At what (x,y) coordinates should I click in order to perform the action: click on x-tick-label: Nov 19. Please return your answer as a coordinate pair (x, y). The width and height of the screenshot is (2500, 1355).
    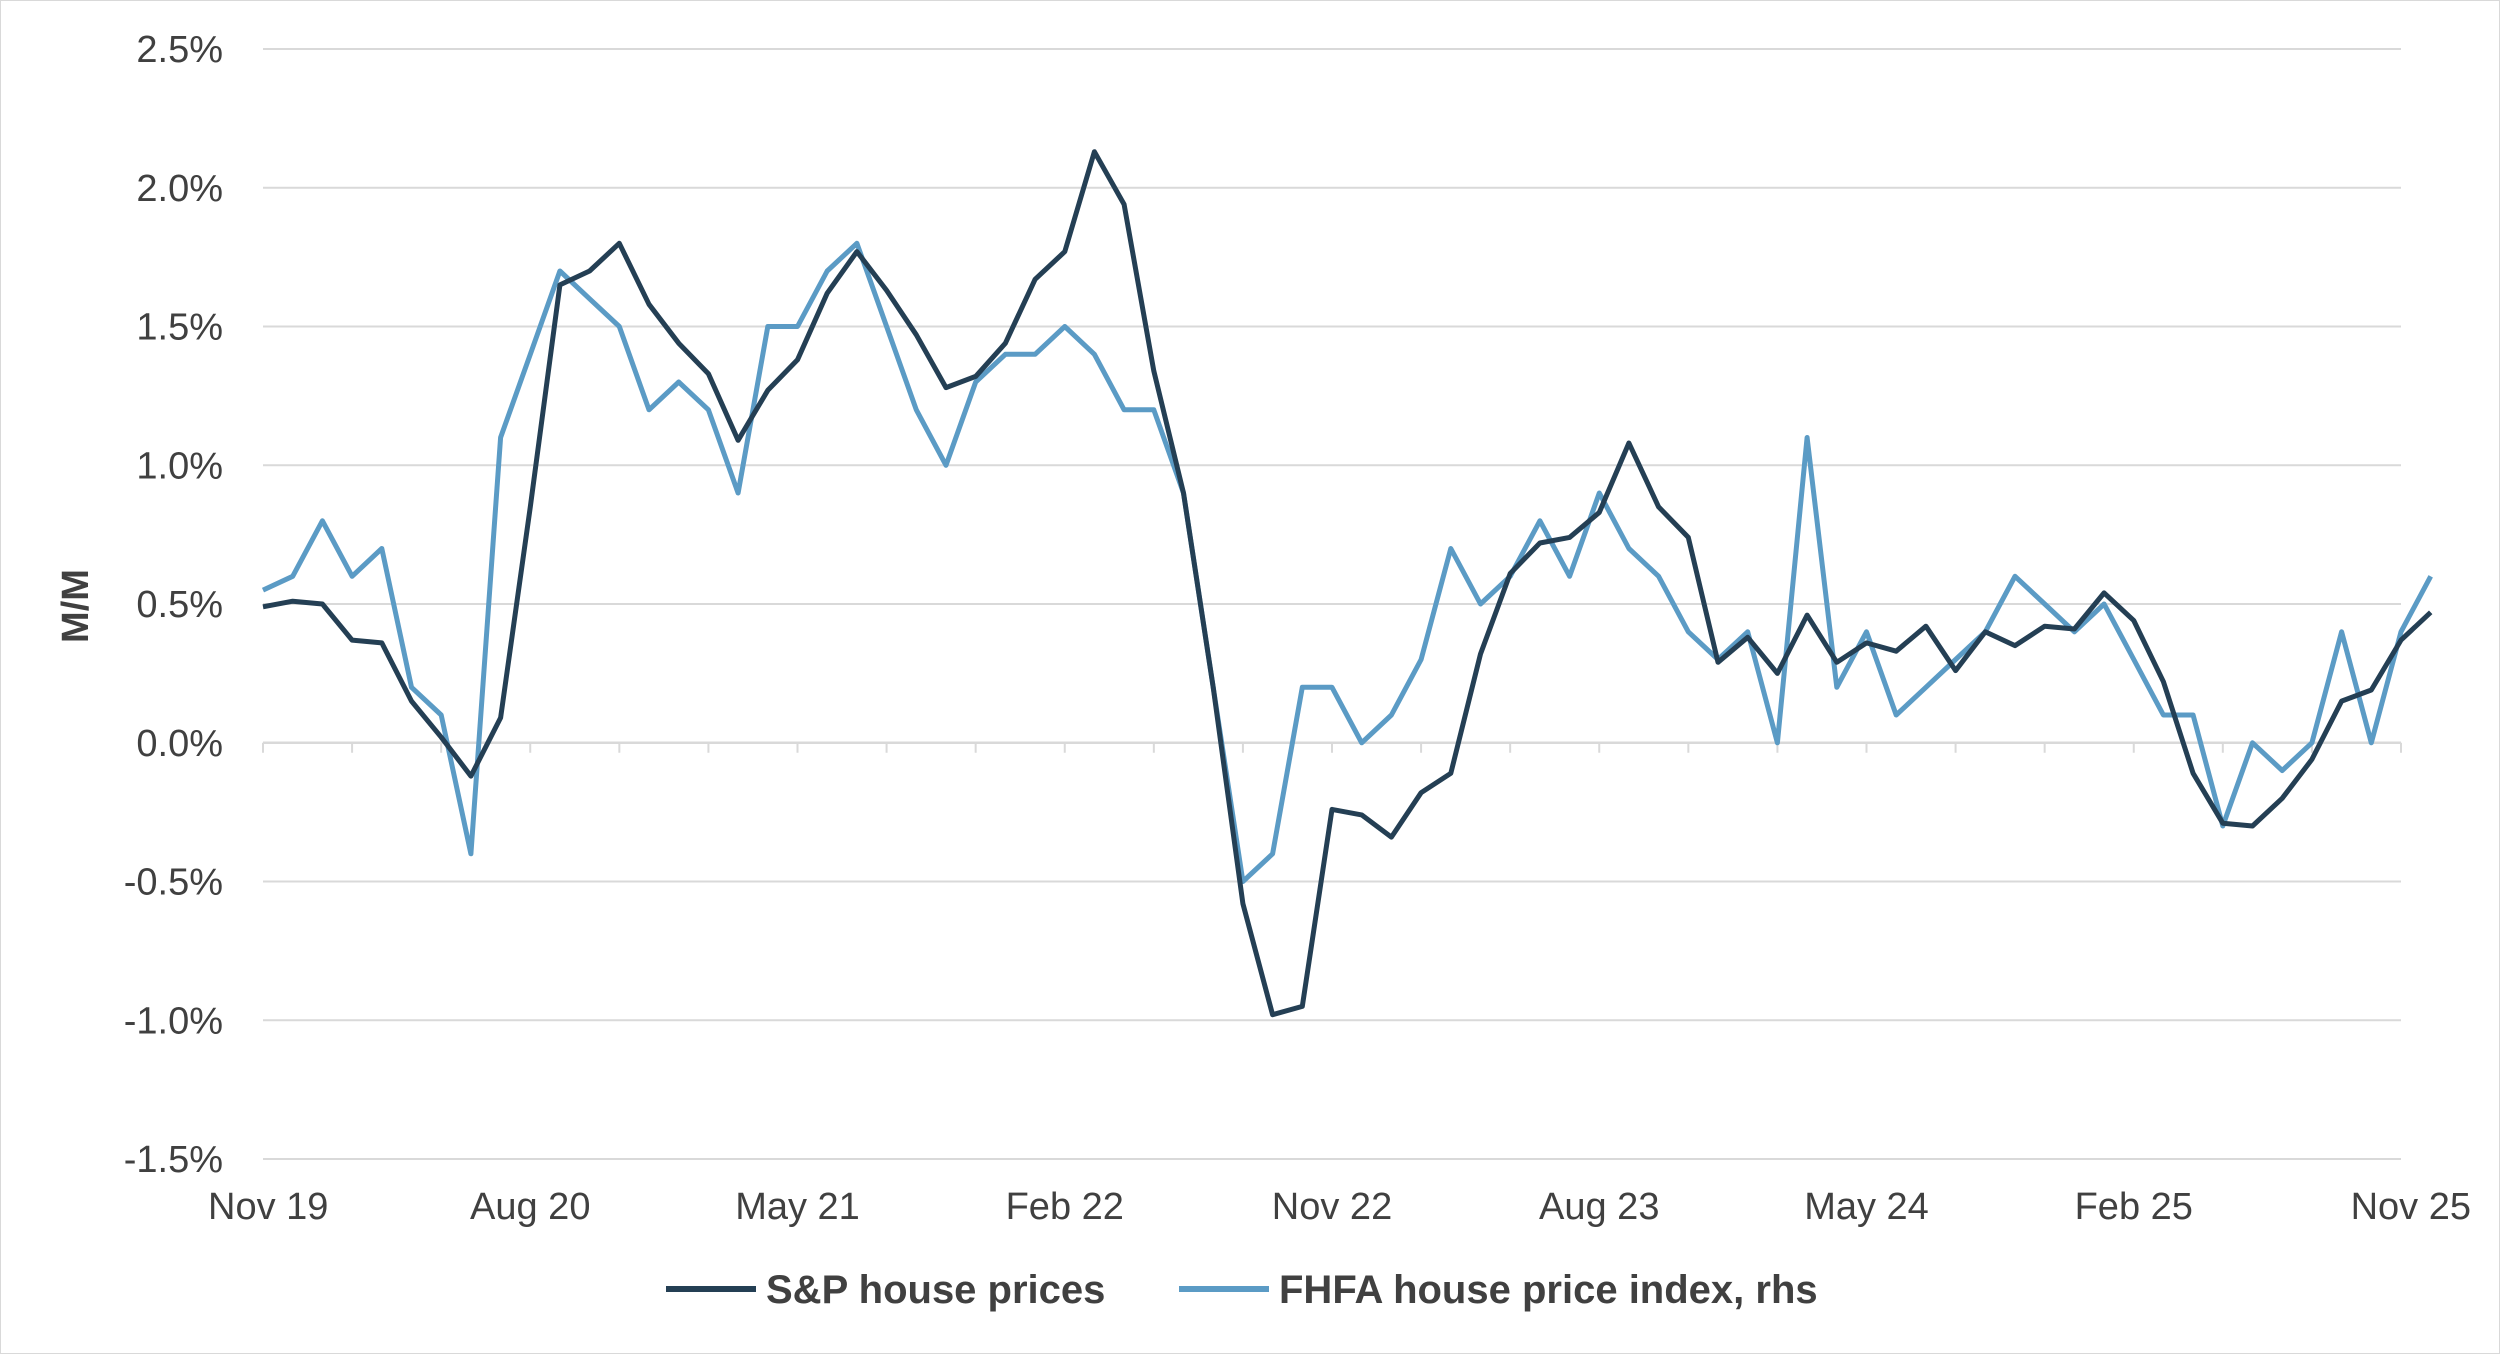
    Looking at the image, I should click on (268, 1207).